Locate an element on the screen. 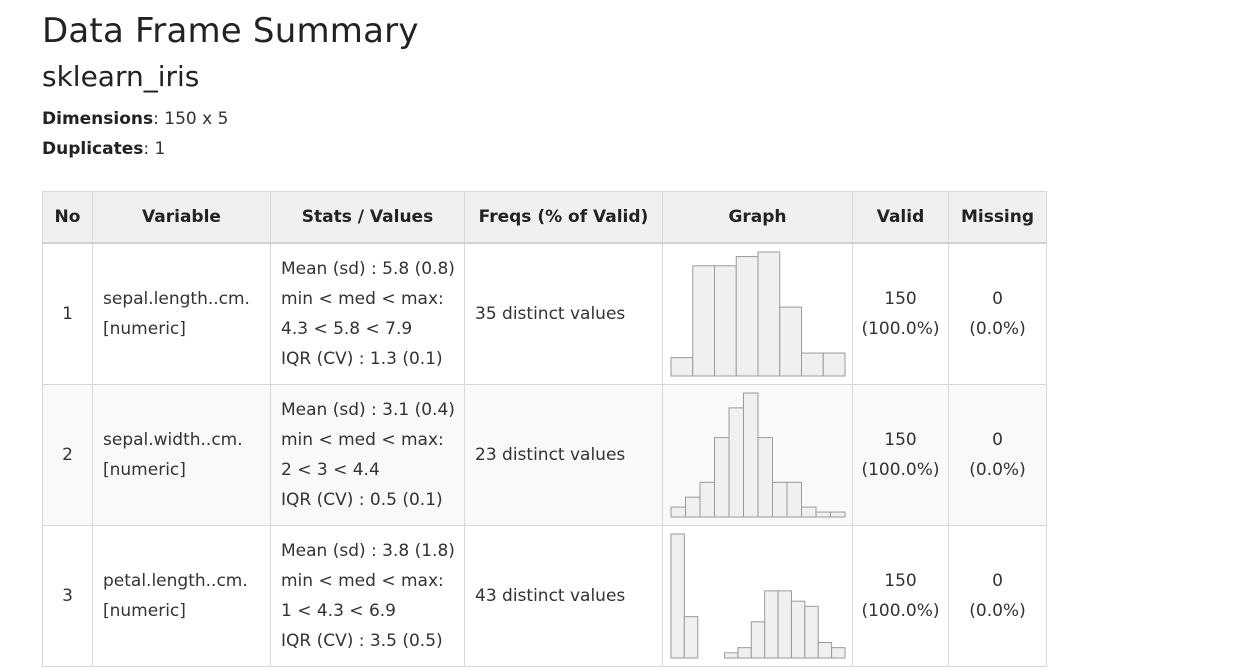 This screenshot has height=668, width=1244. stat-mean: Mean (sd) : 5.8 (0.8) is located at coordinates (368, 269).